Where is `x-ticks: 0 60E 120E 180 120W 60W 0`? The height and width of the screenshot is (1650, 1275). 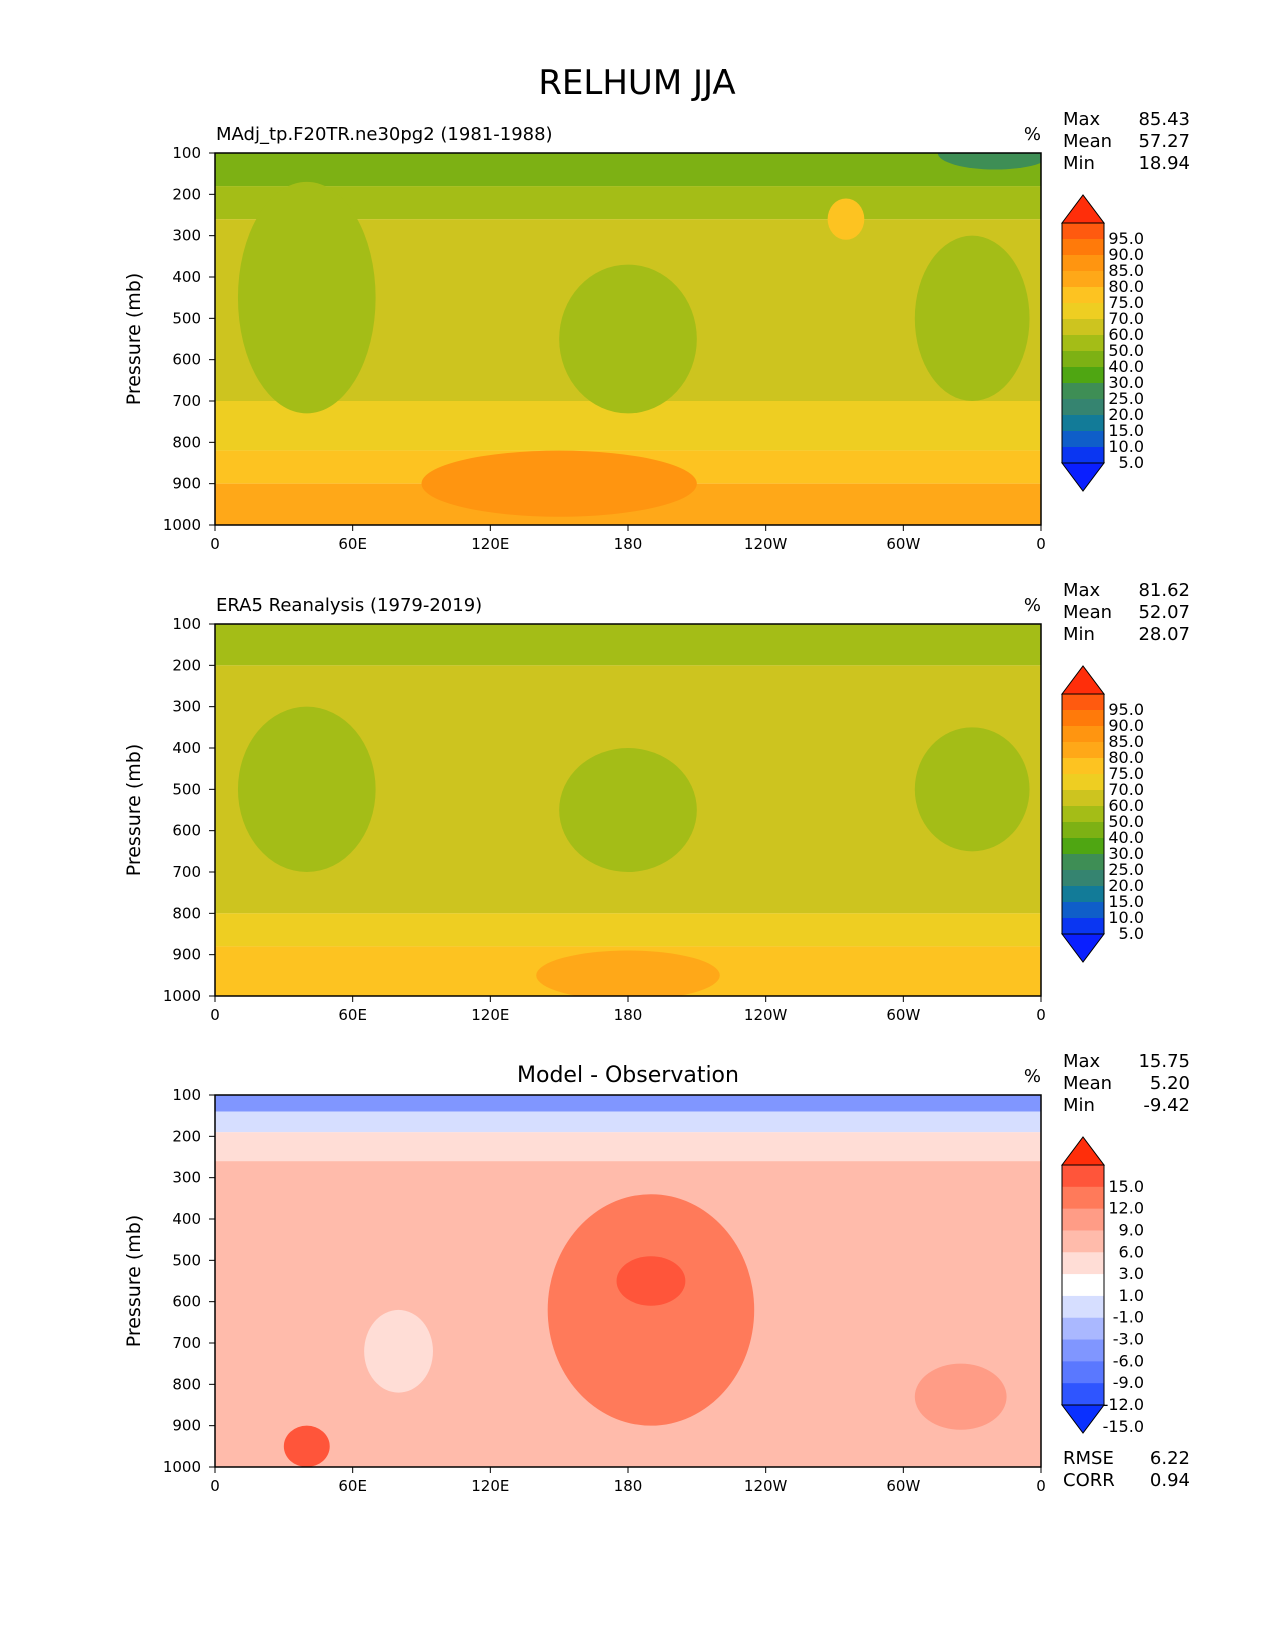
x-ticks: 0 60E 120E 180 120W 60W 0 is located at coordinates (628, 539).